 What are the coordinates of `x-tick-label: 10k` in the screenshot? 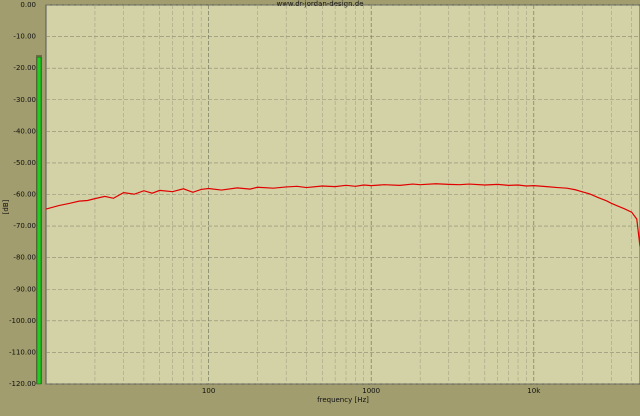 It's located at (534, 391).